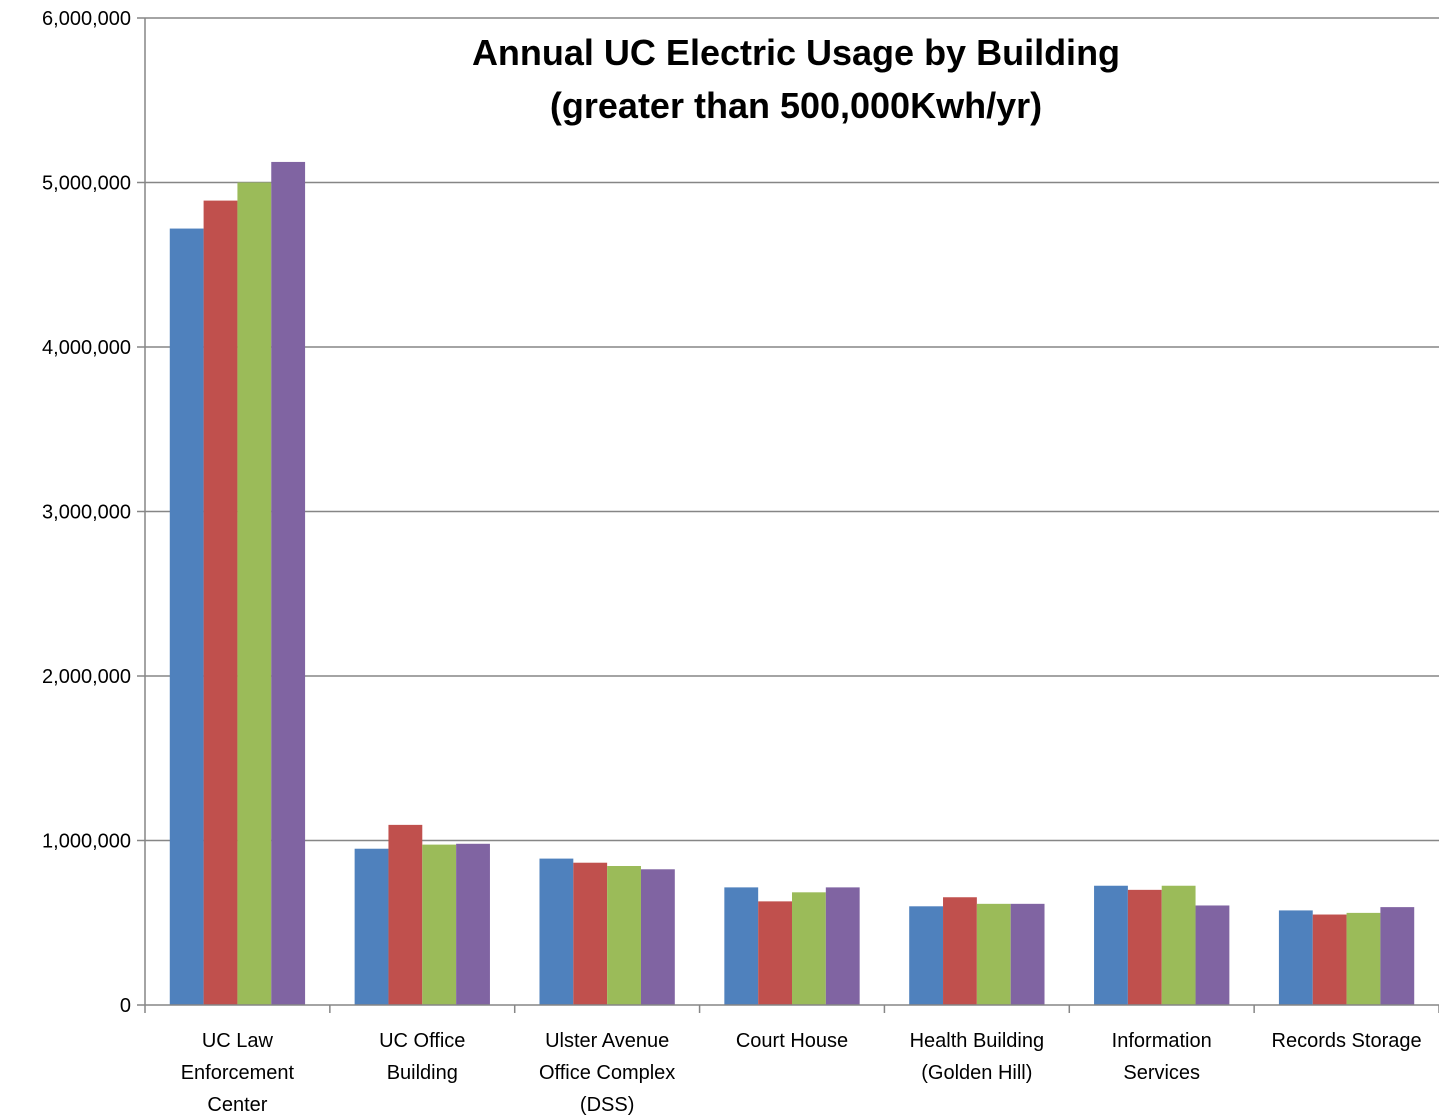 This screenshot has width=1439, height=1117. I want to click on y-tick-label-3: 3,000,000, so click(86, 513).